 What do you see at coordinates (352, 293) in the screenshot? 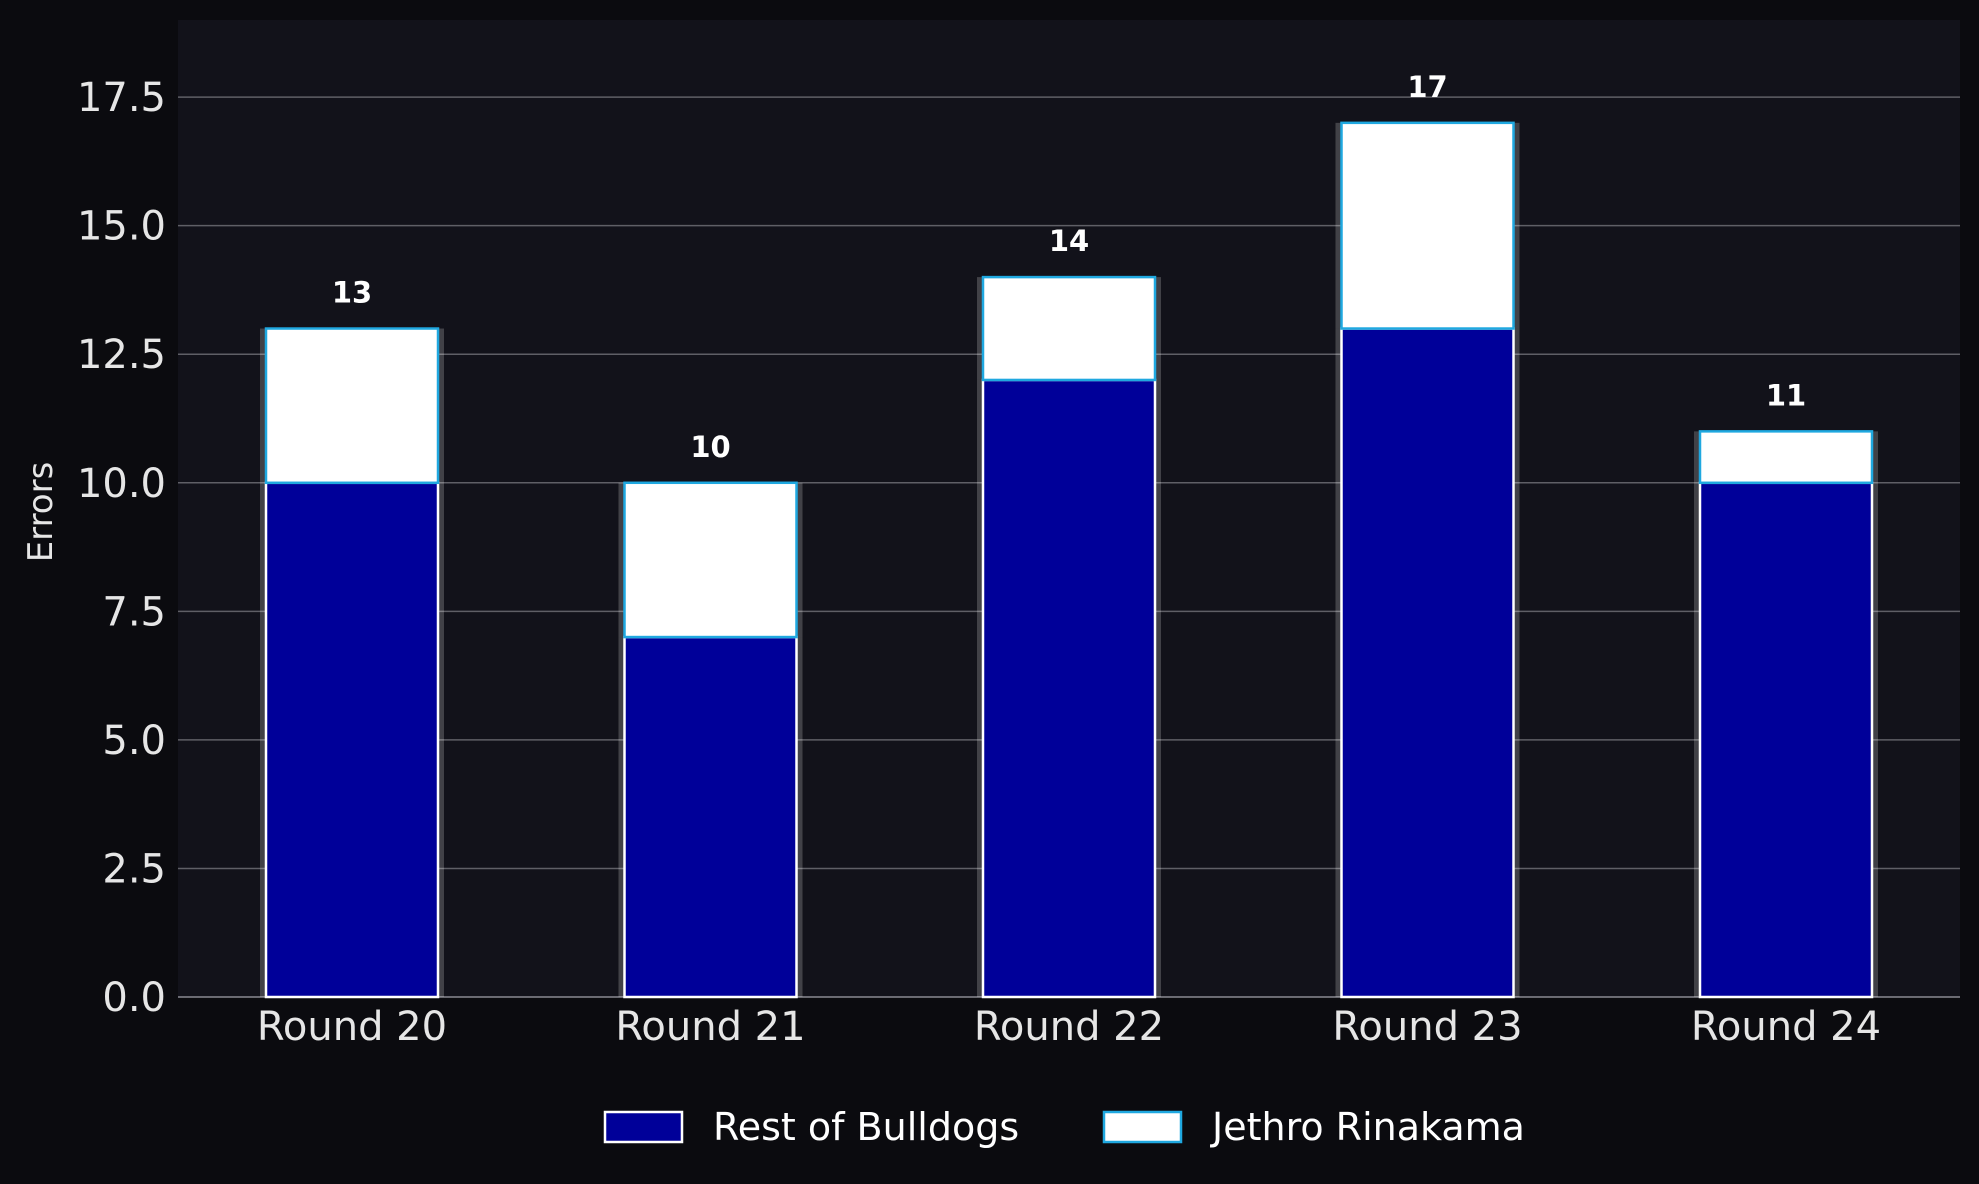
I see `bar-total-label: 13` at bounding box center [352, 293].